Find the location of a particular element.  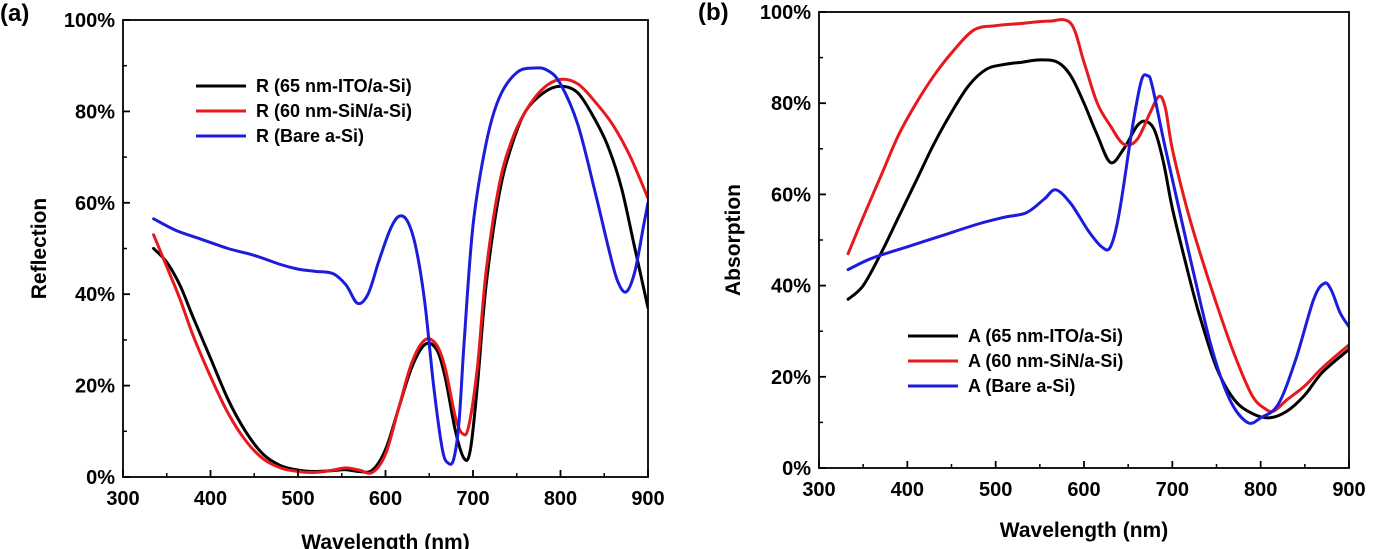

legend-label: A (Bare a-Si) is located at coordinates (1021, 386).